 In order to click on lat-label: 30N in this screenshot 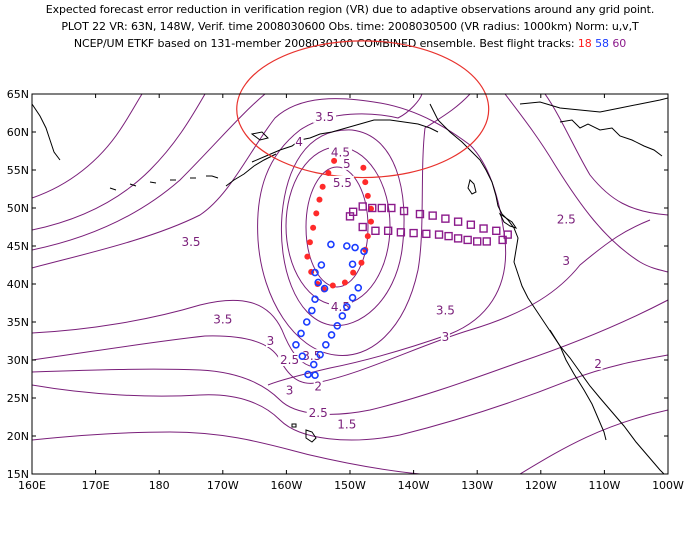, I will do `click(18, 360)`.